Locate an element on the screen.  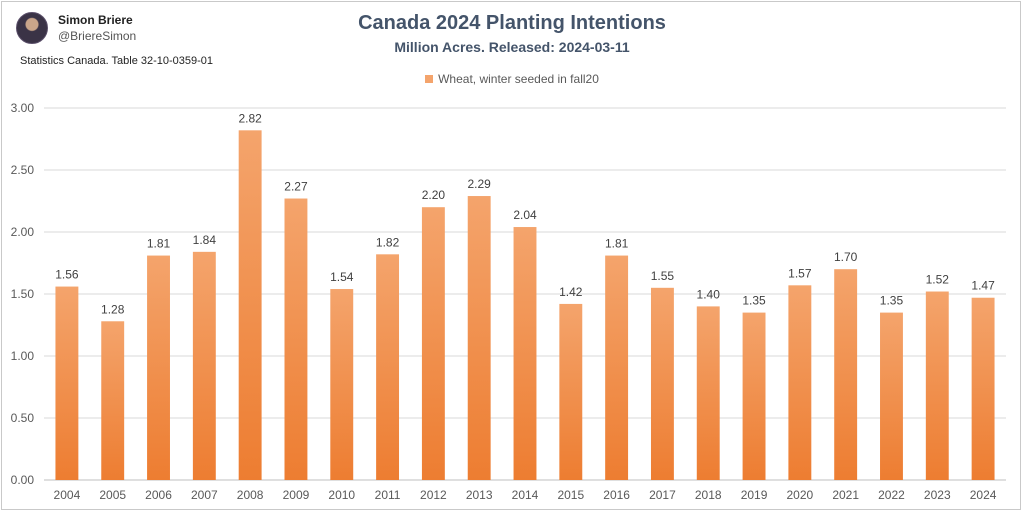
bar-2020 is located at coordinates (800, 382).